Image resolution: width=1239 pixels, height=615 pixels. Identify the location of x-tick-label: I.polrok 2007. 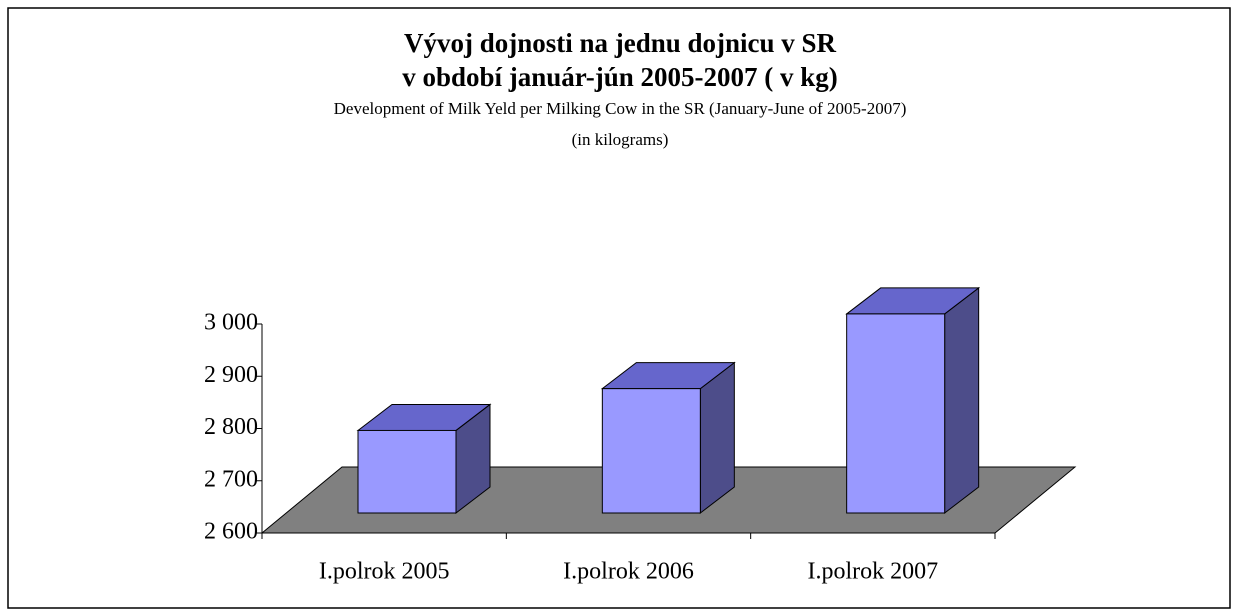
(873, 572).